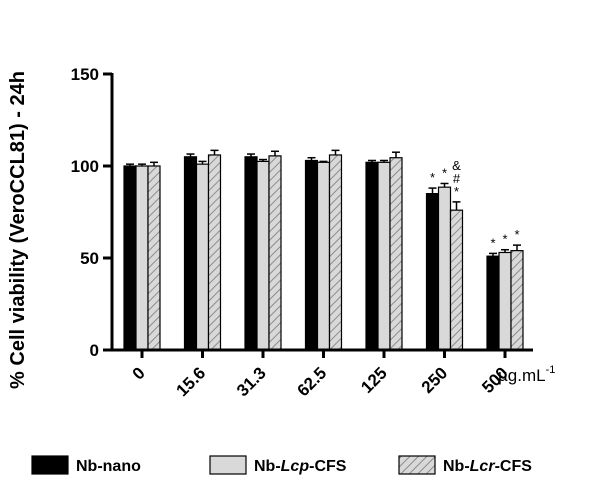 This screenshot has height=482, width=603. I want to click on x-tick-label: 15.6, so click(190, 381).